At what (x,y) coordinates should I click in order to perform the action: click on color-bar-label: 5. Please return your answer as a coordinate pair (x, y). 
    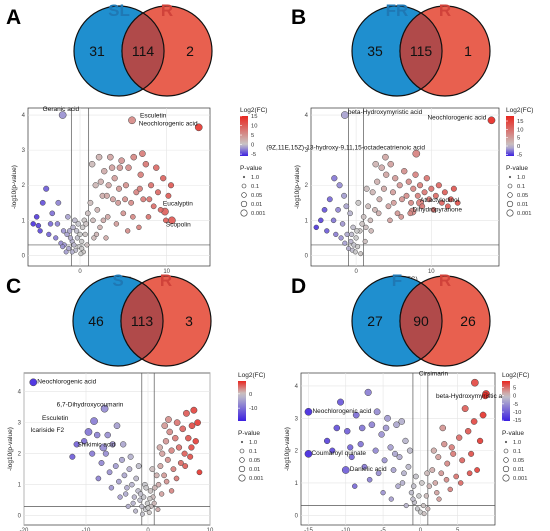
    Looking at the image, I should click on (252, 136).